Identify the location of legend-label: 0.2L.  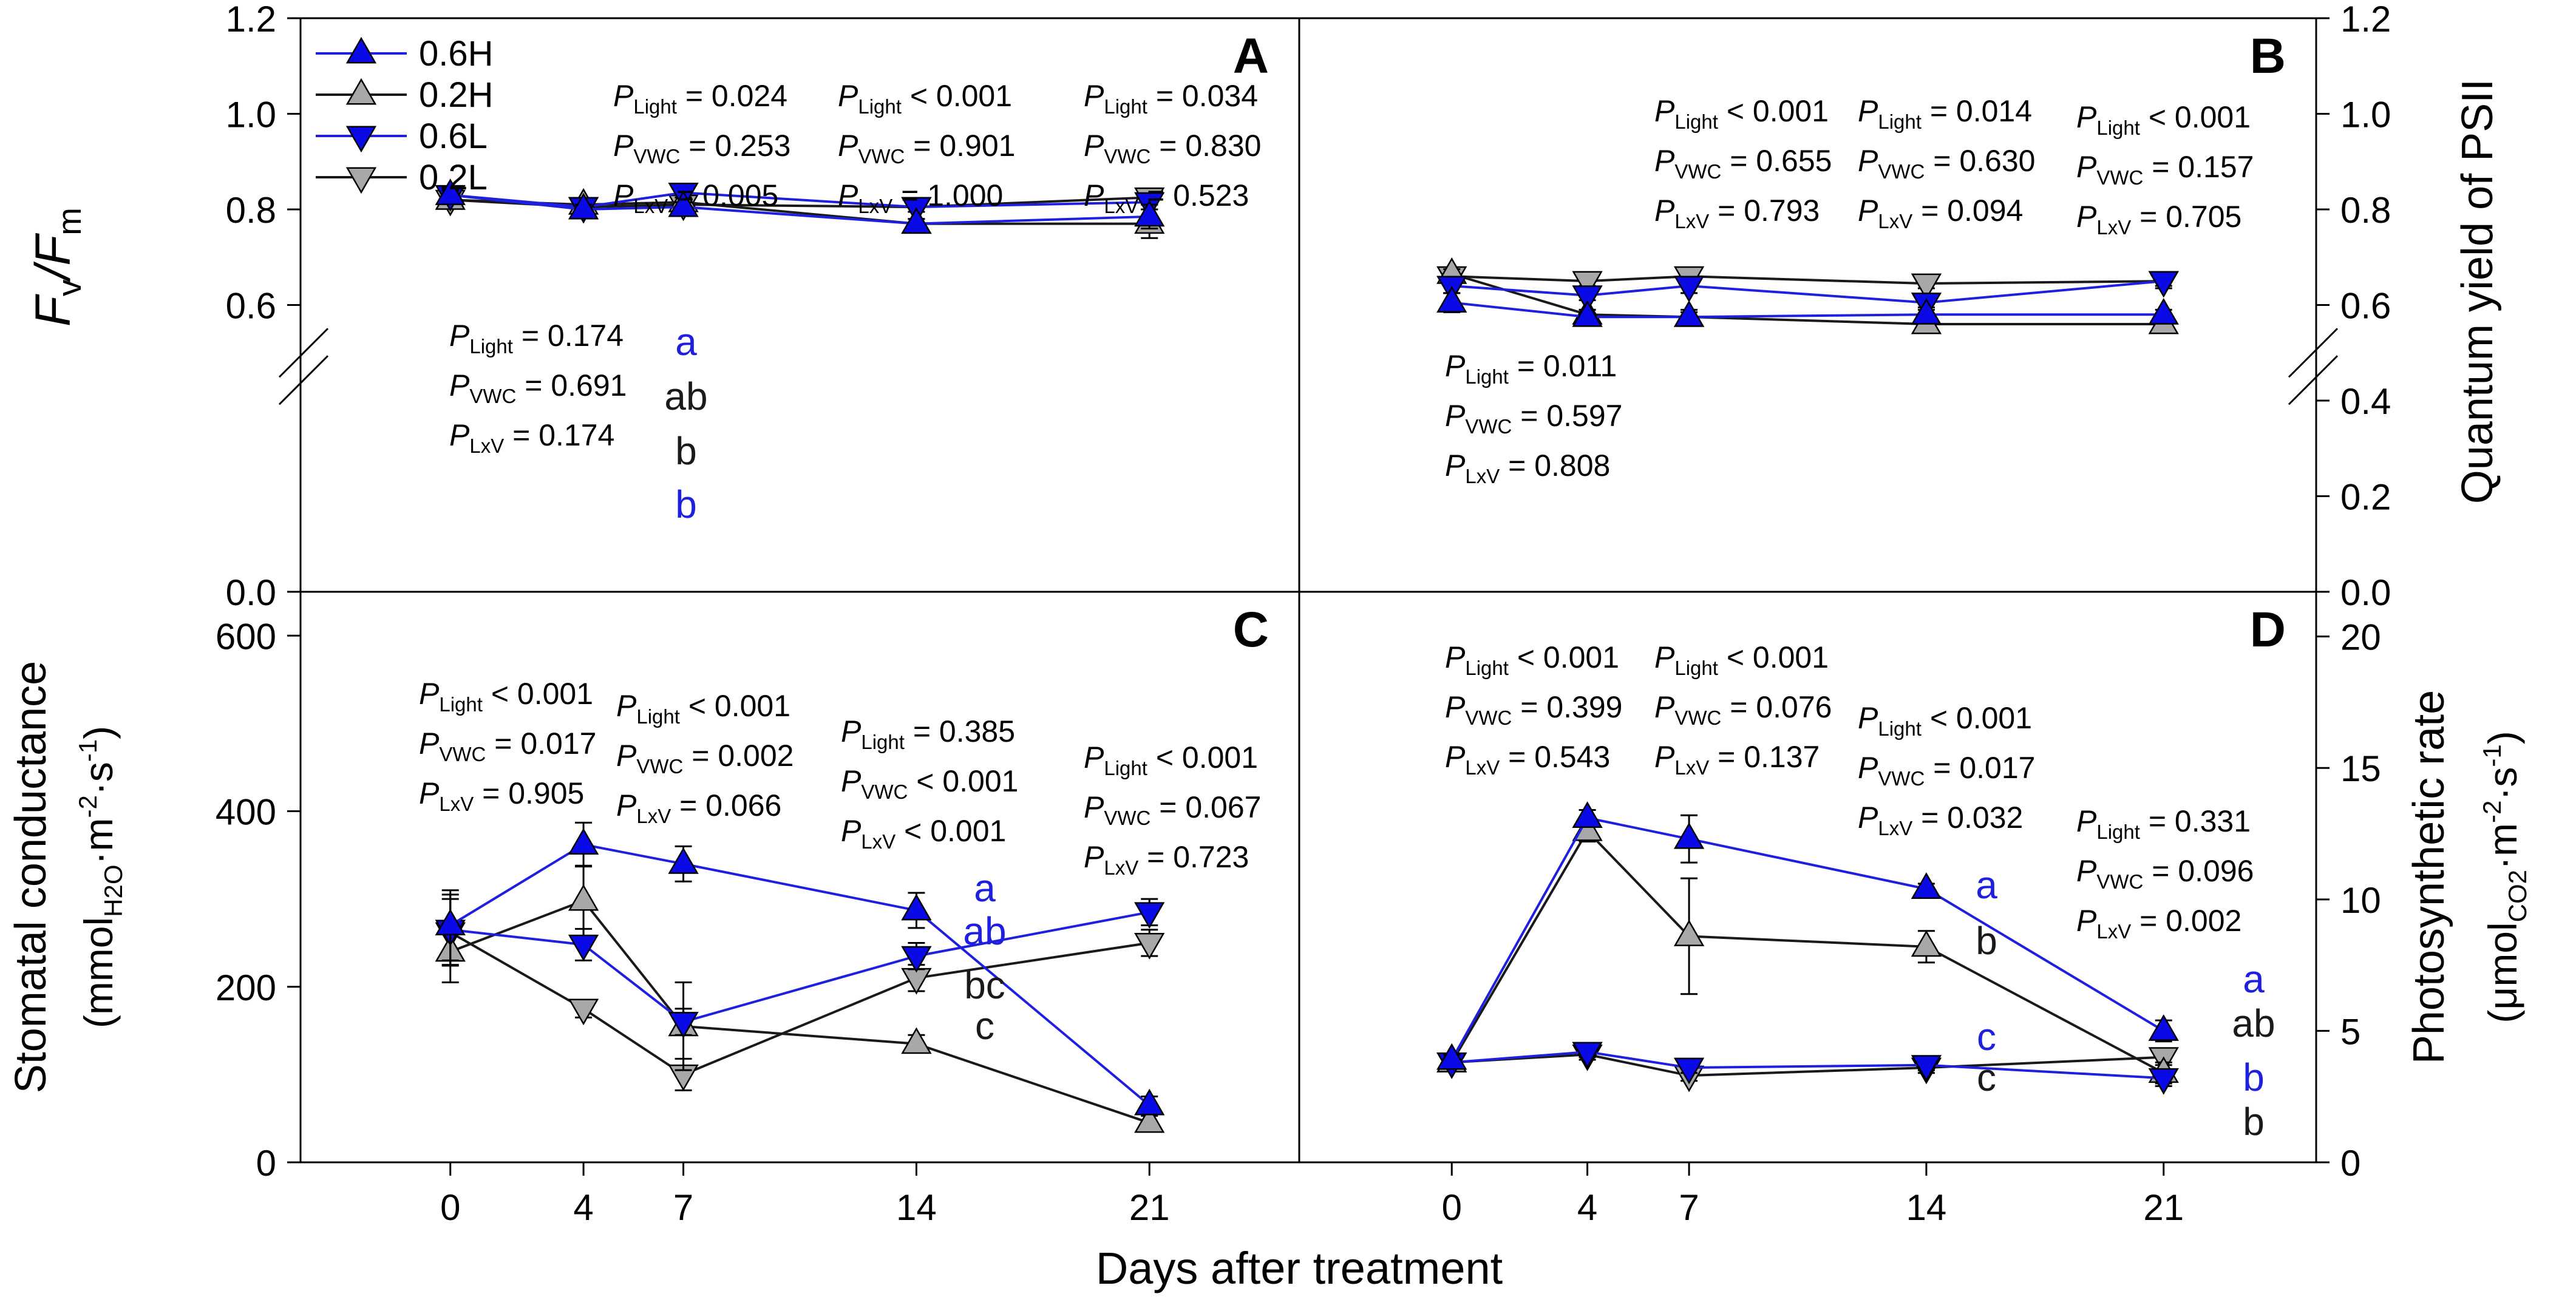
(453, 177).